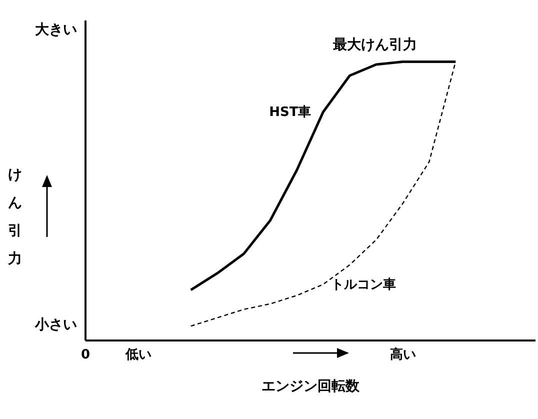 This screenshot has height=419, width=538. What do you see at coordinates (55, 325) in the screenshot?
I see `text: 小さい` at bounding box center [55, 325].